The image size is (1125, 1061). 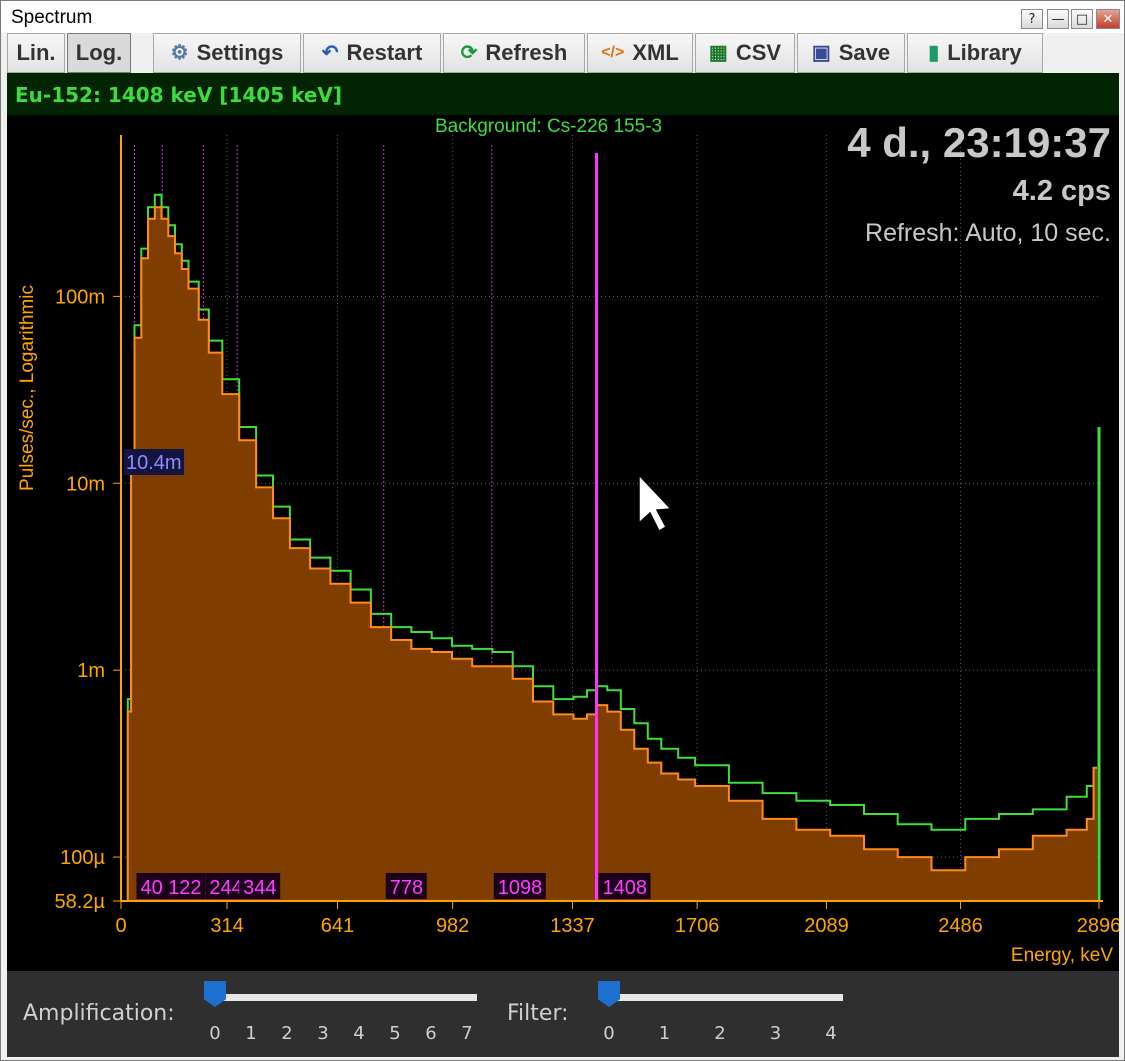 I want to click on settings-label: Settings, so click(x=240, y=52).